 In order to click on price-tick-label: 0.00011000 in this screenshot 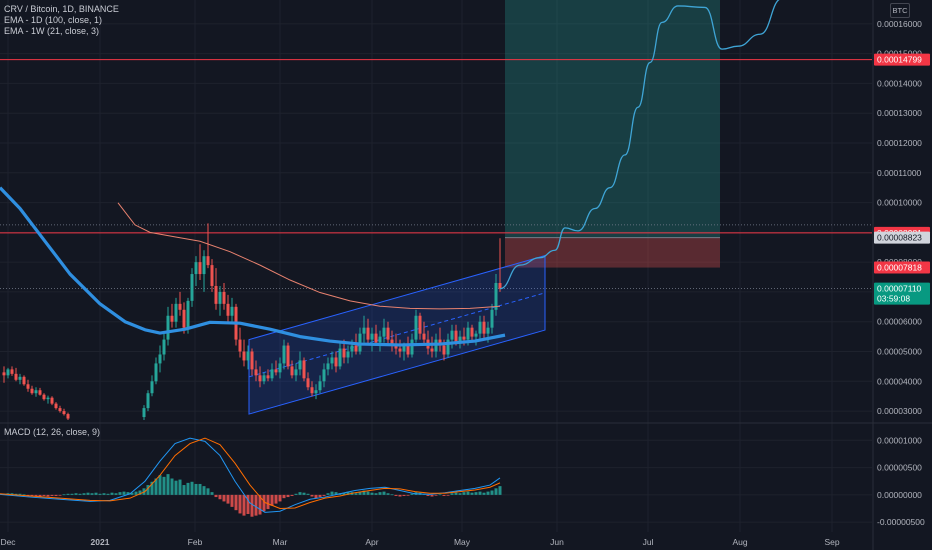, I will do `click(899, 173)`.